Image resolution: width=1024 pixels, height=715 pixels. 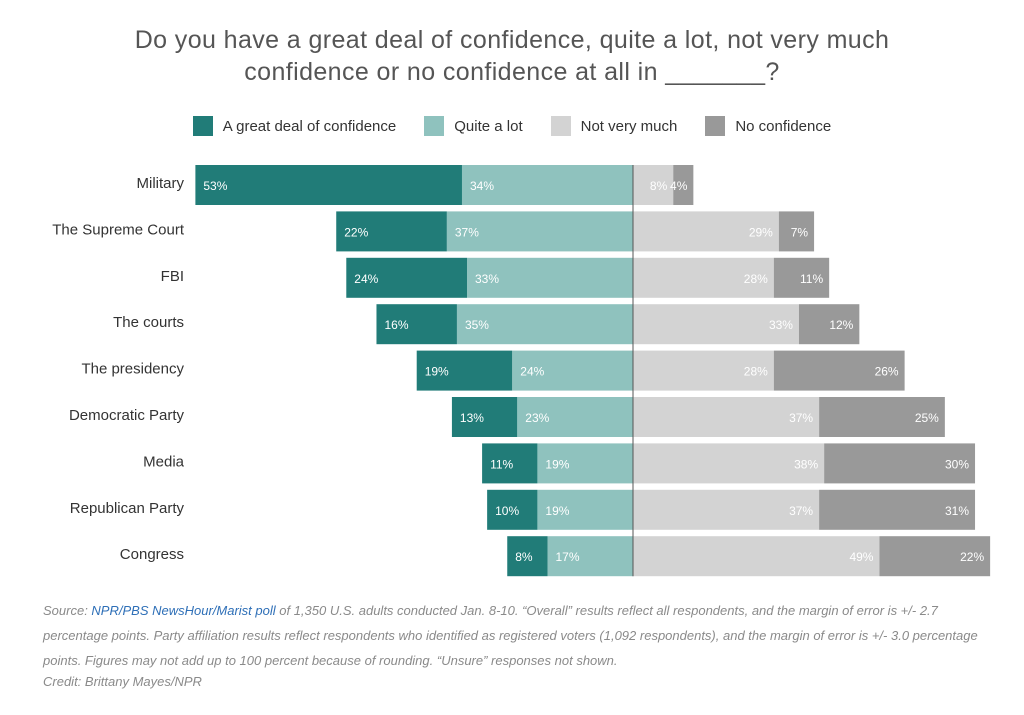 What do you see at coordinates (679, 186) in the screenshot?
I see `value-label-military-no-confidence: 4%` at bounding box center [679, 186].